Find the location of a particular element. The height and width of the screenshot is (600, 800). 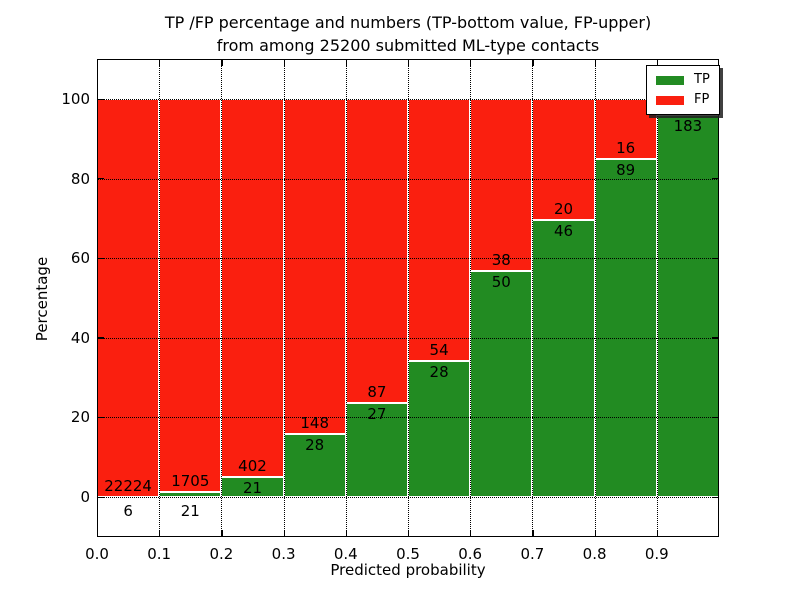

fp-count-label: 16 is located at coordinates (626, 148).